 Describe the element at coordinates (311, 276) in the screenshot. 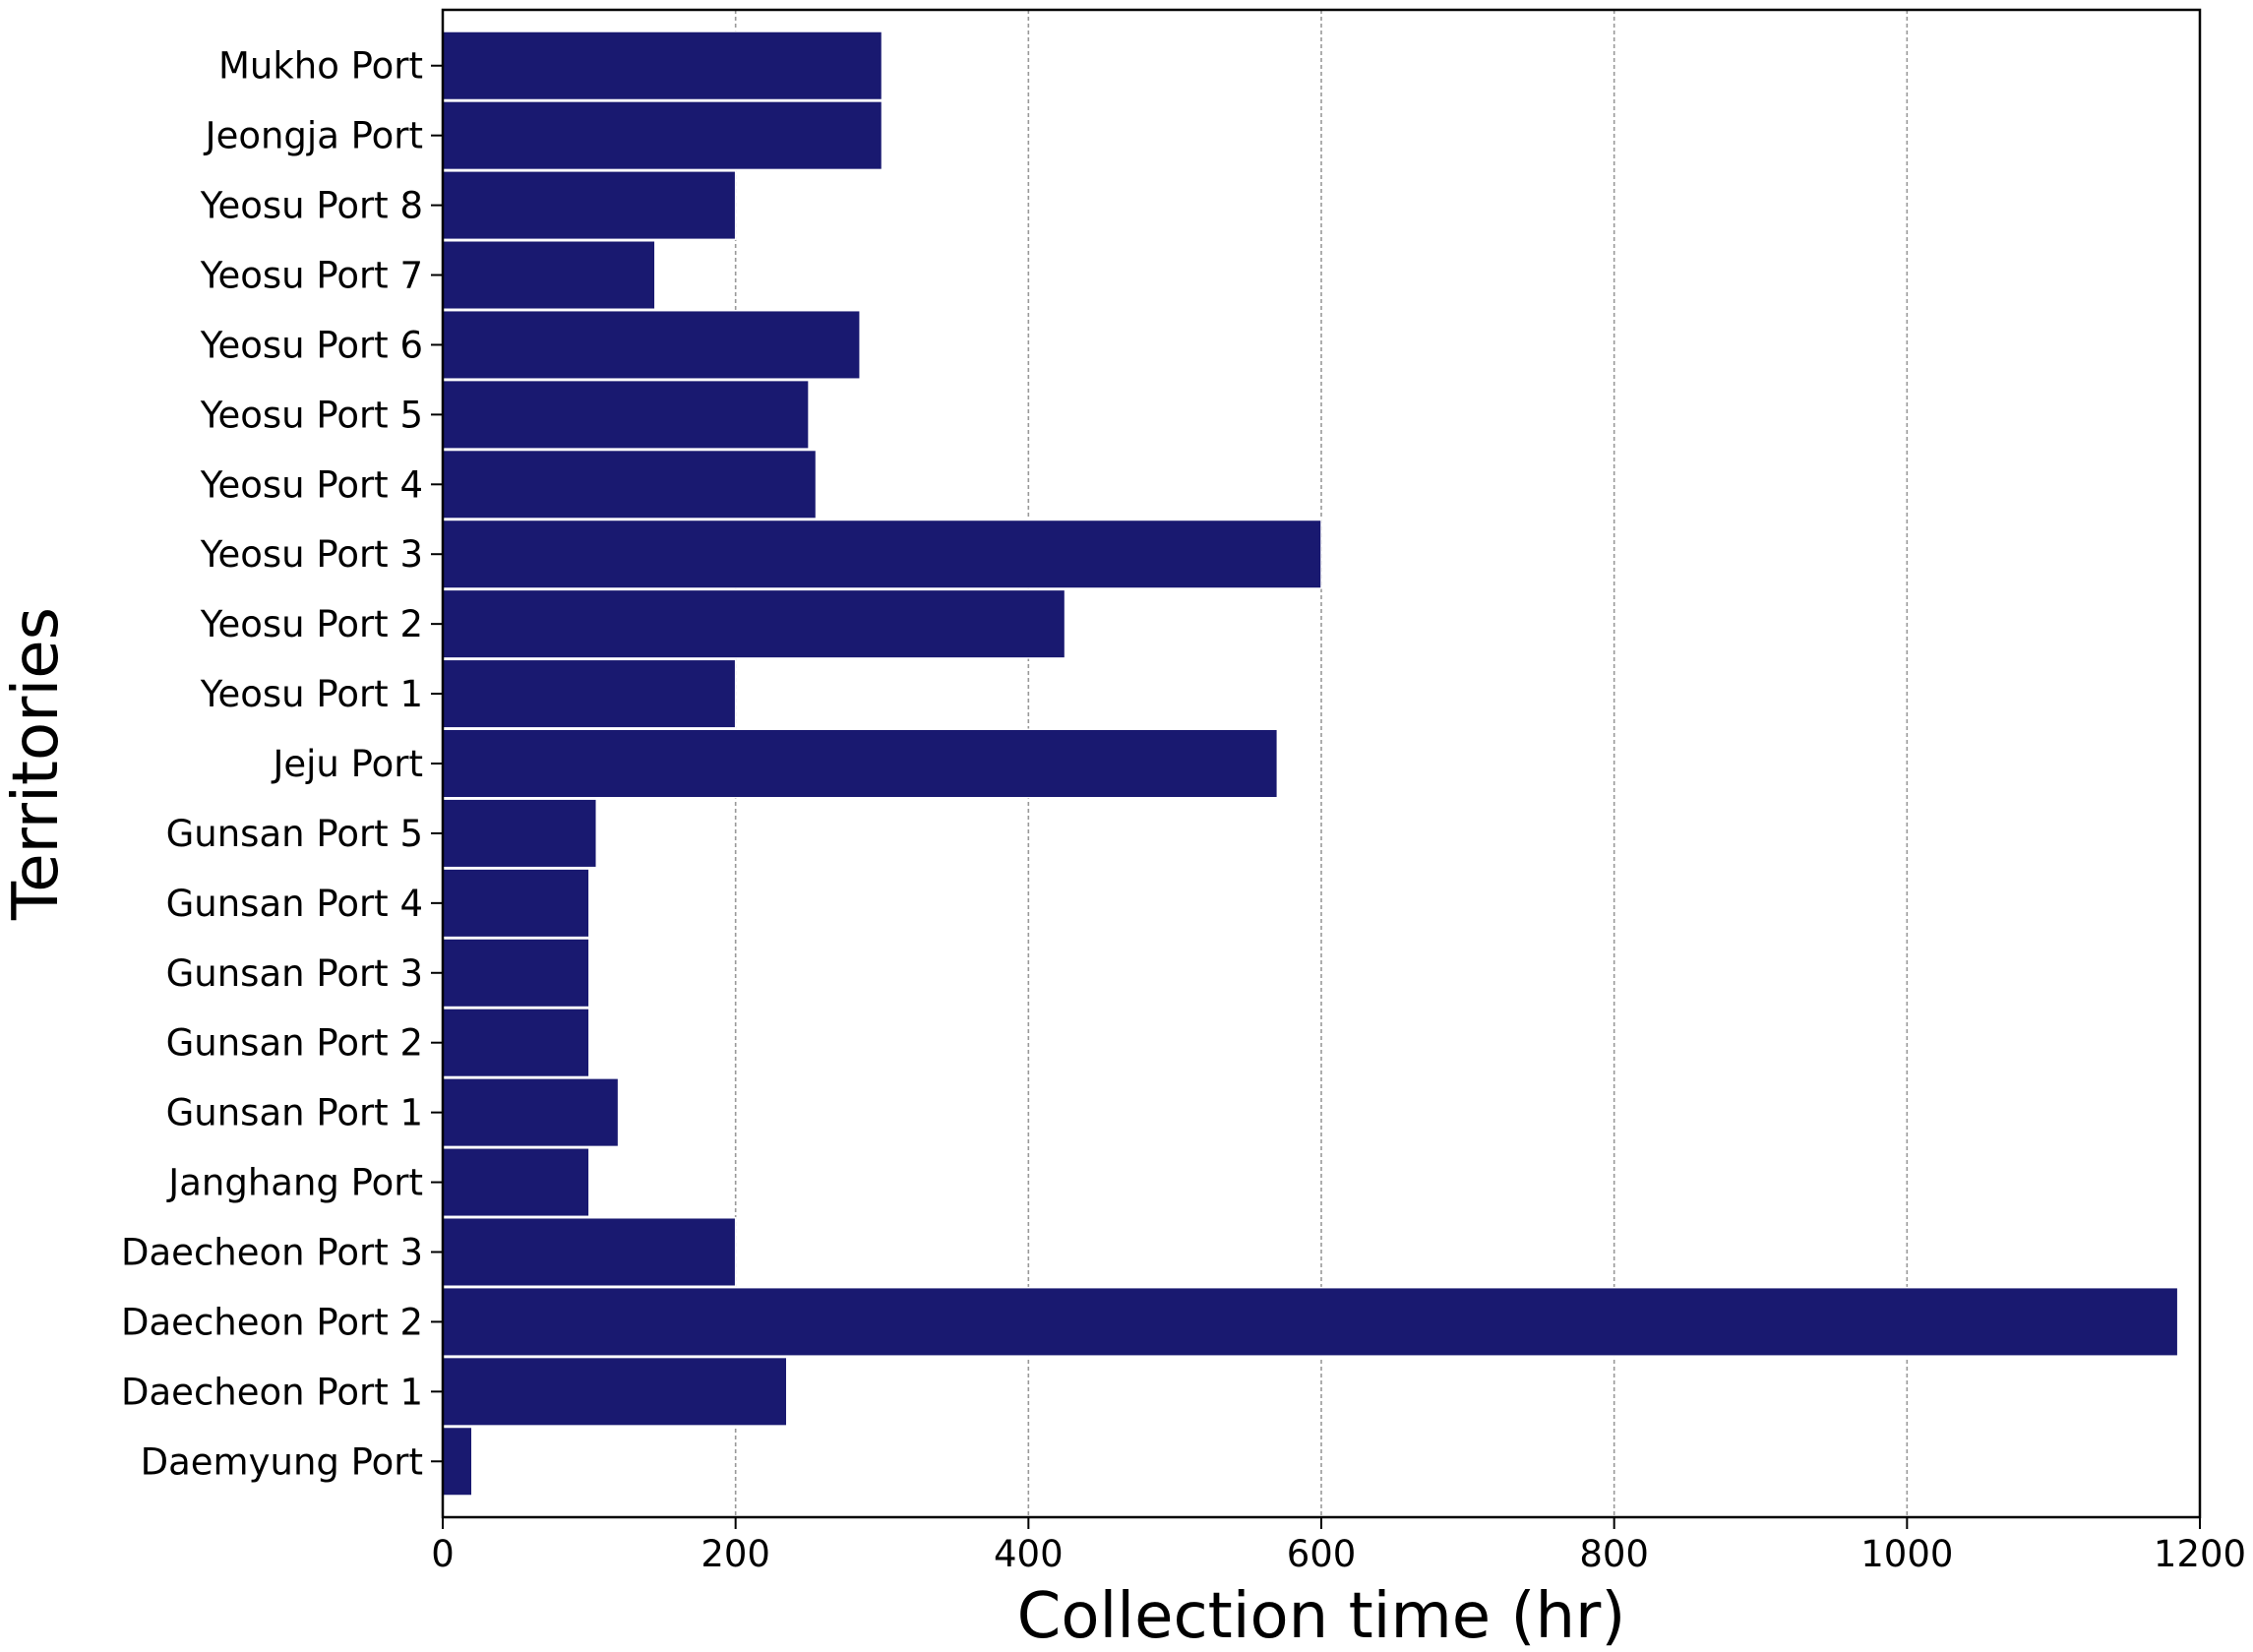

I see `y-tick-label: Yeosu Port 7` at that location.